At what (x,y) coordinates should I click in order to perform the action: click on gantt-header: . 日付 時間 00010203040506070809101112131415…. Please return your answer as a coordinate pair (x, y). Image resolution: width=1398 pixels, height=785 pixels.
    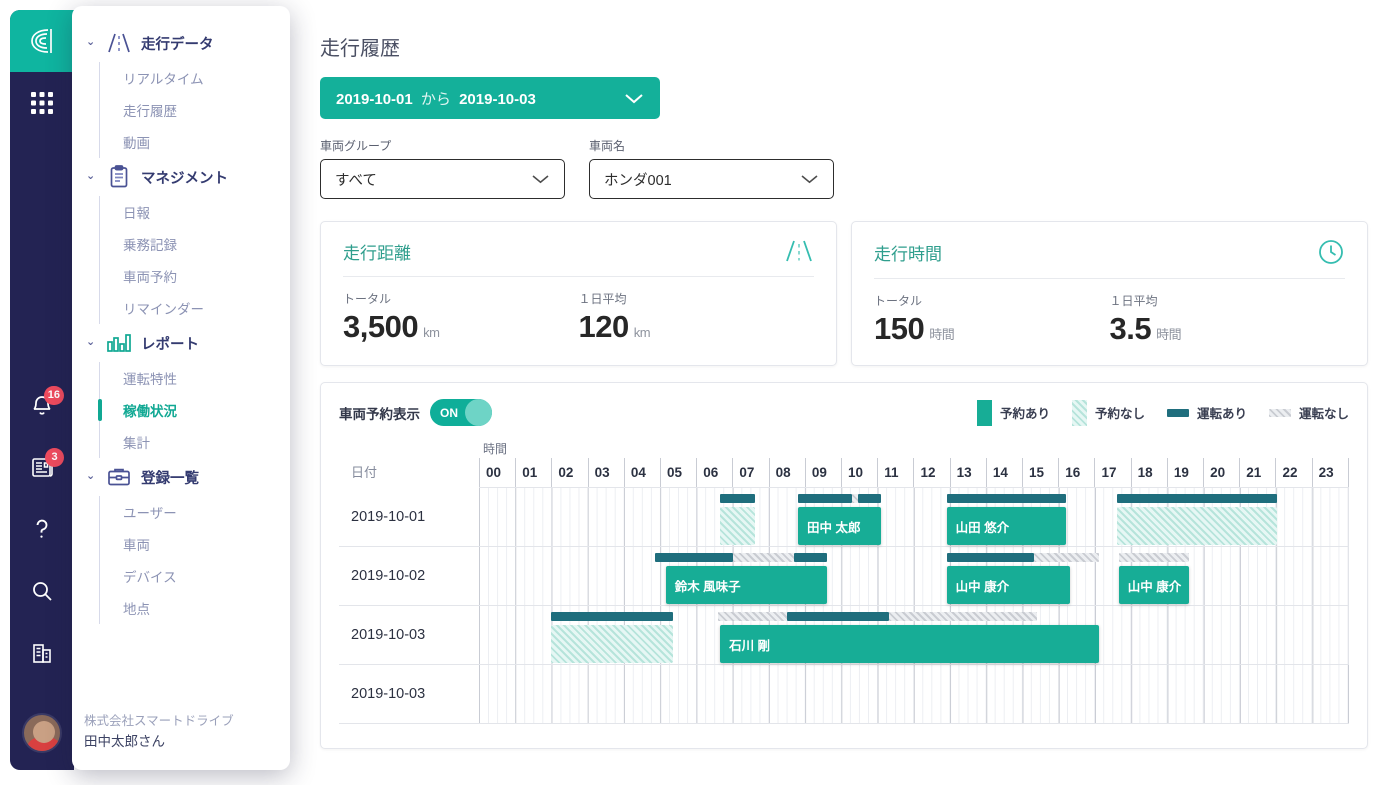
    Looking at the image, I should click on (844, 464).